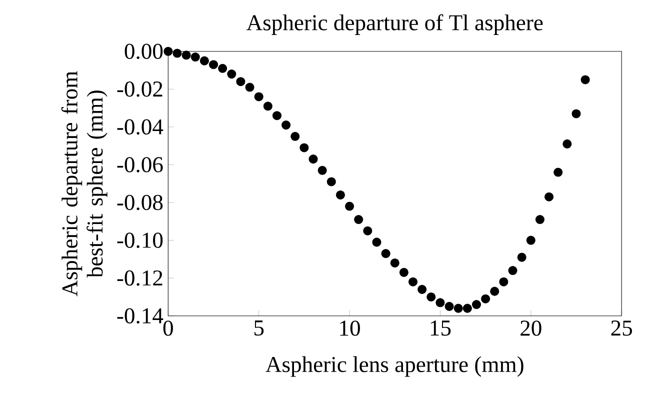  I want to click on x-axis-title: Aspheric lens aperture (mm), so click(395, 366).